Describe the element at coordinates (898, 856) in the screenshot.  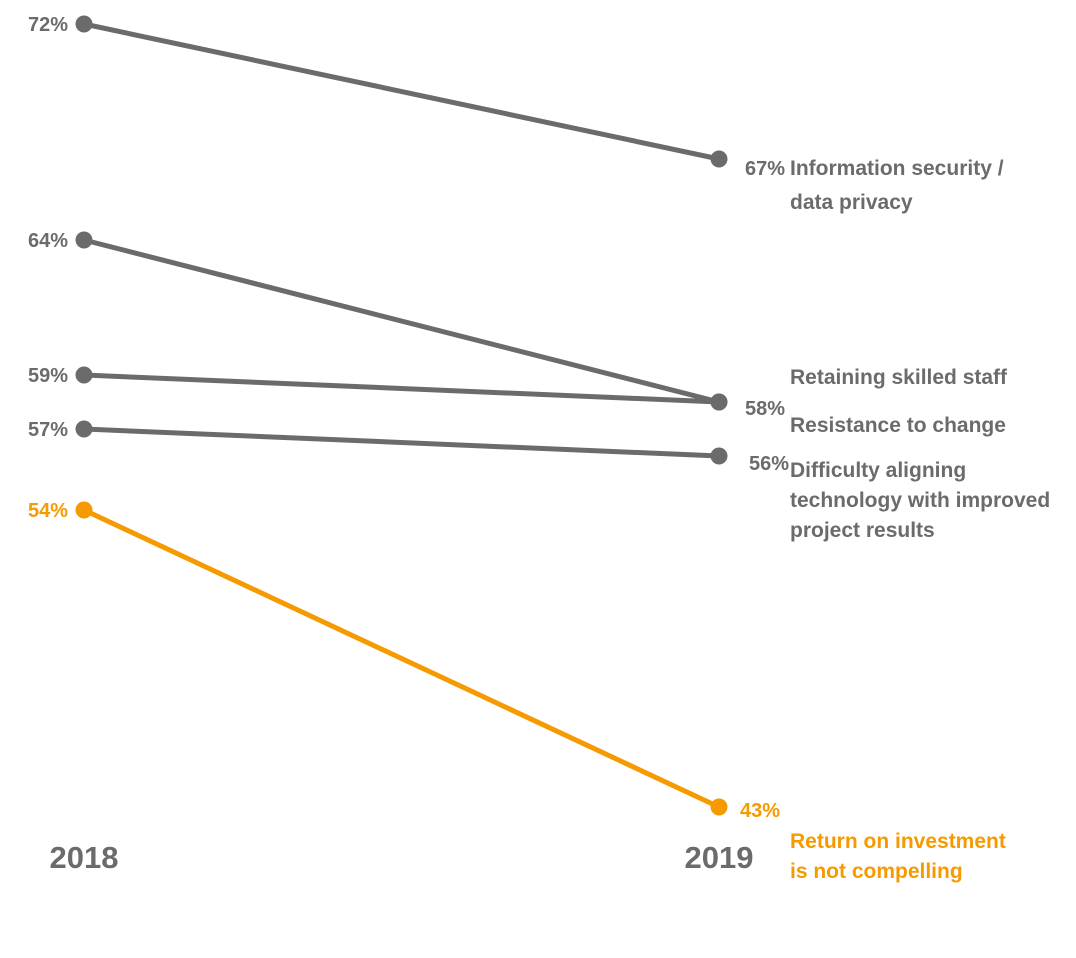
I see `series-name-roi: Return on investment is not compelling` at that location.